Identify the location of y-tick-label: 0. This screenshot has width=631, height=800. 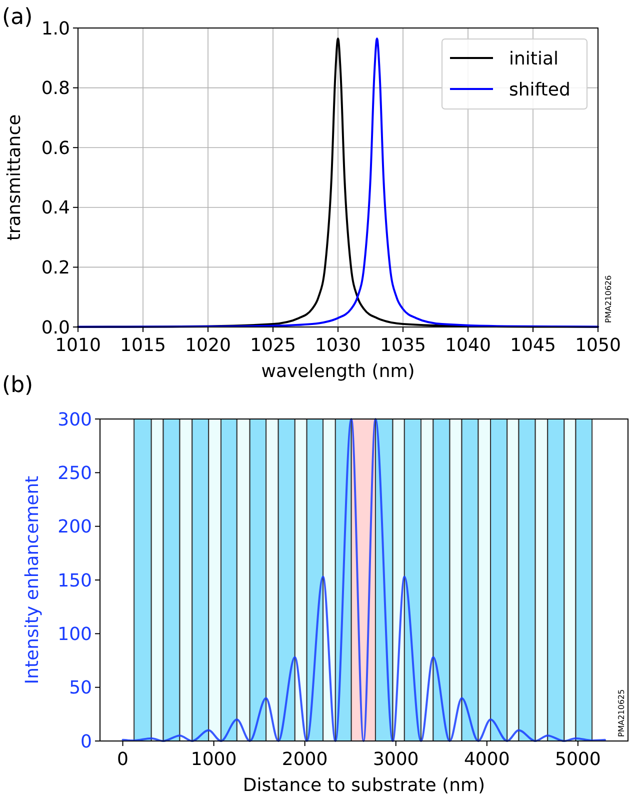
(86, 741).